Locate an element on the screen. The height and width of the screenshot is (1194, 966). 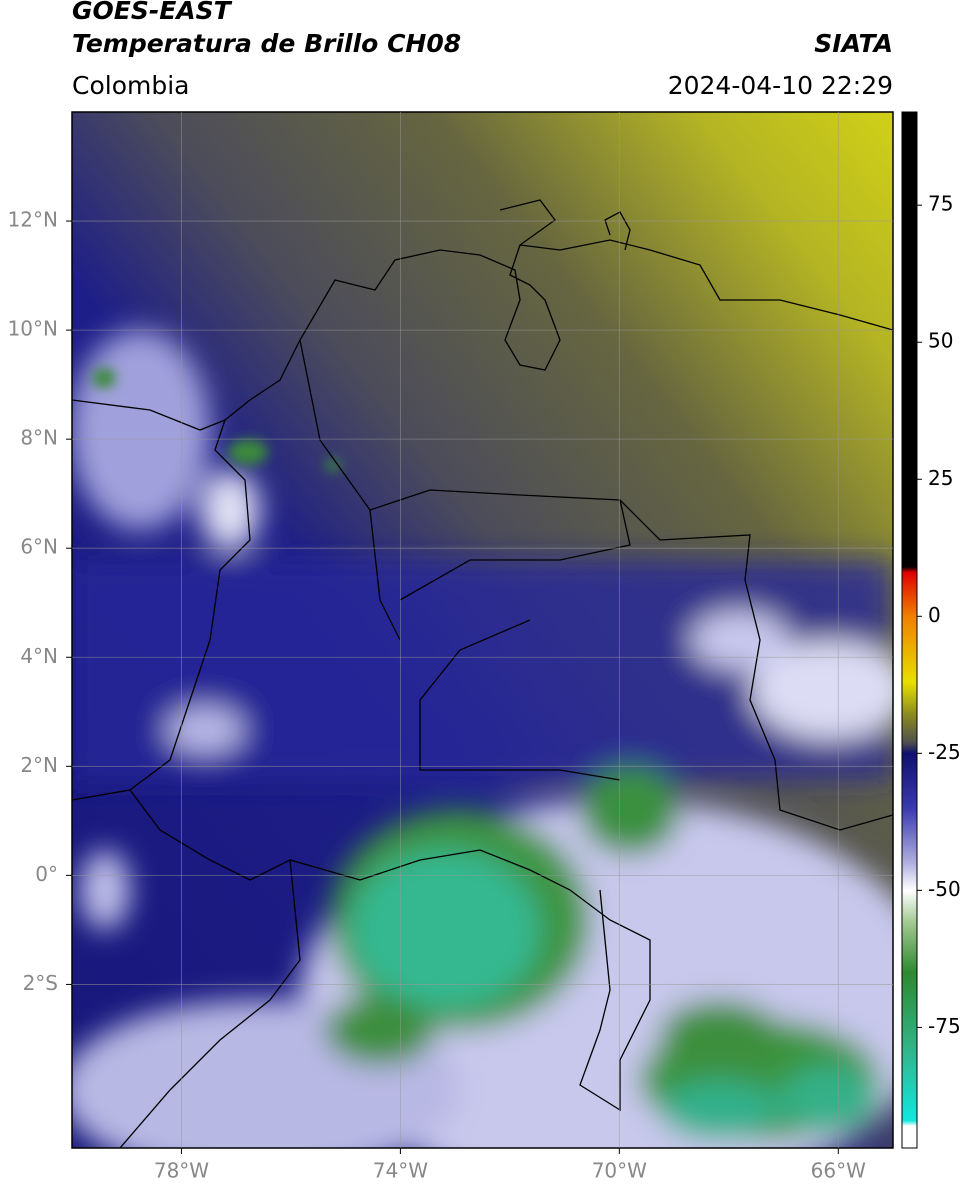
source: SIATA is located at coordinates (853, 43).